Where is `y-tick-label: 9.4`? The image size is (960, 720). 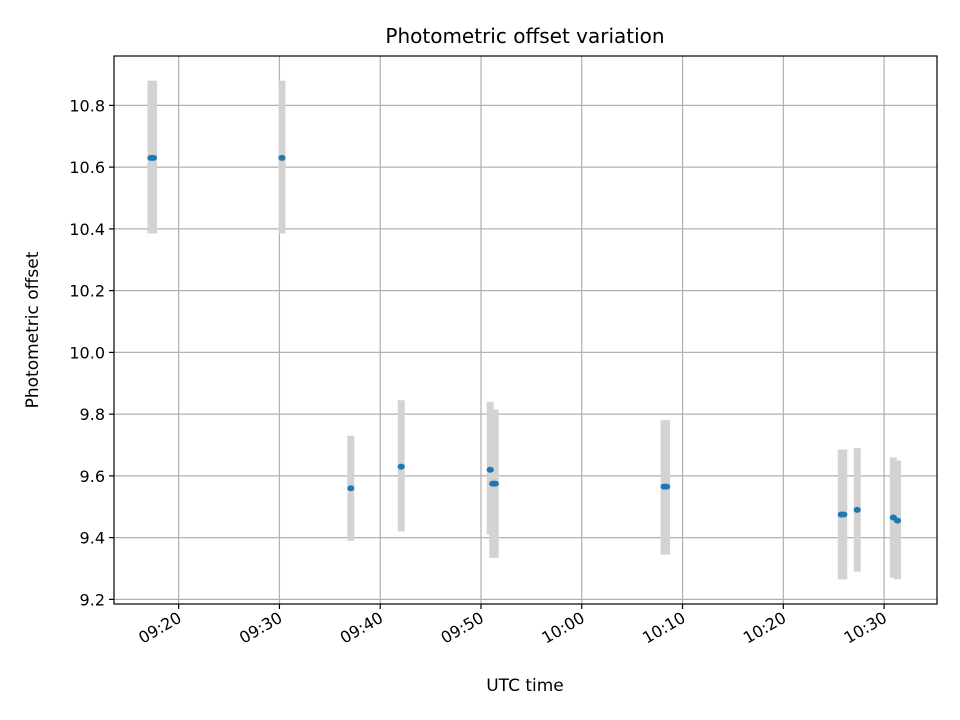 y-tick-label: 9.4 is located at coordinates (92, 538).